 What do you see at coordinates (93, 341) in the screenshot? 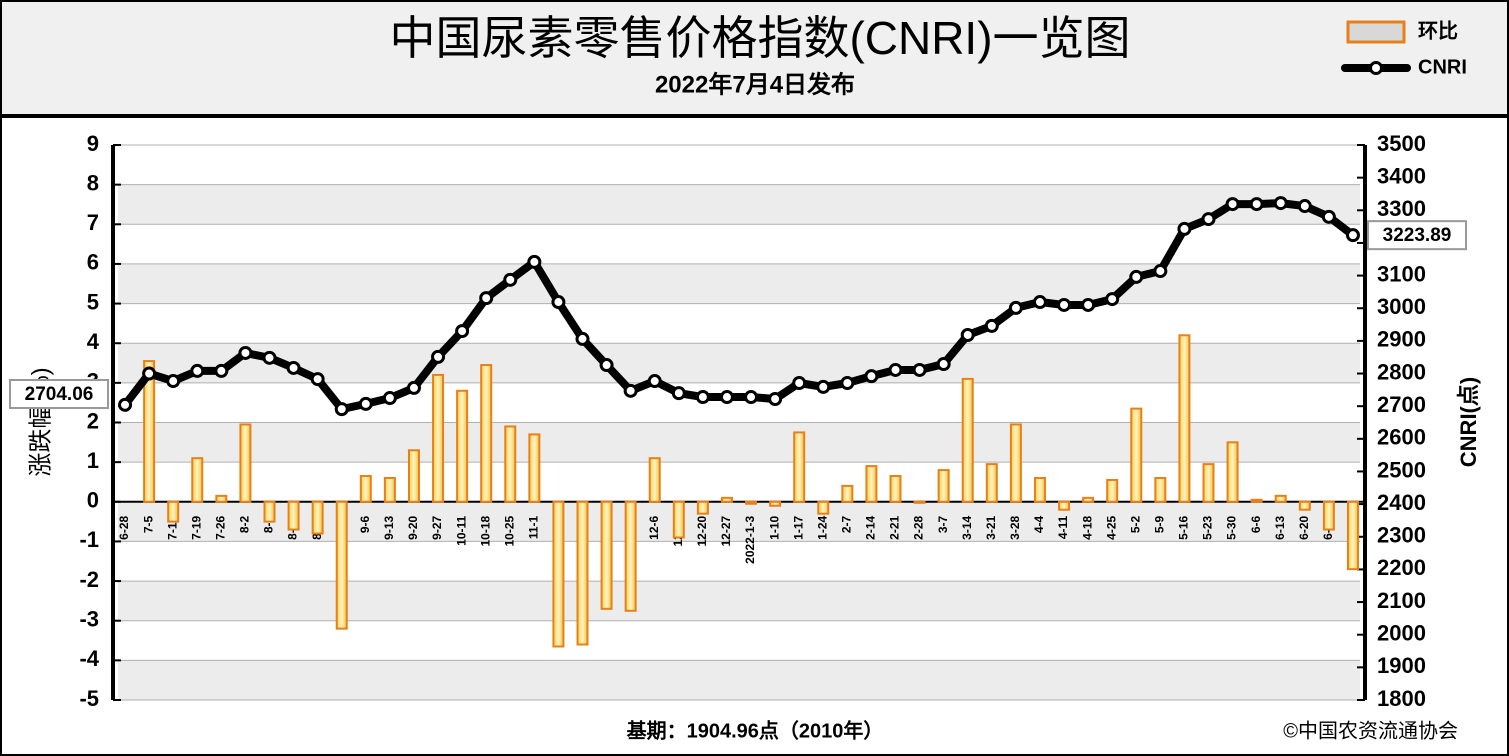
I see `y-tick-label: 4` at bounding box center [93, 341].